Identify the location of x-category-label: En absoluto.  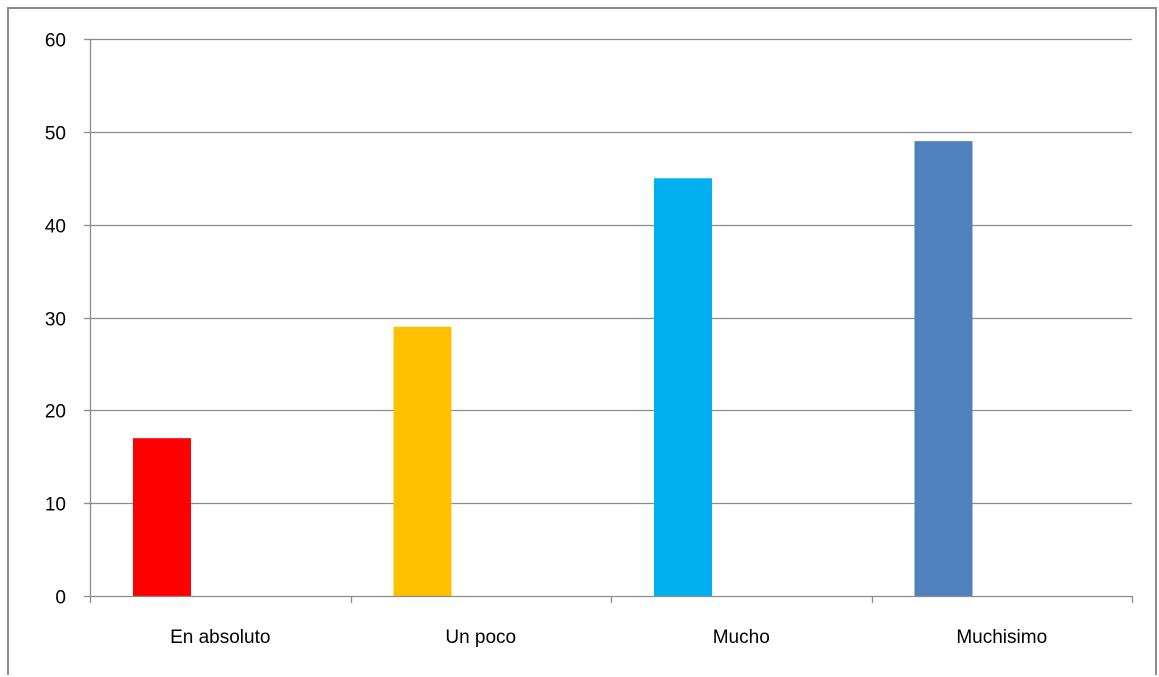
(220, 637).